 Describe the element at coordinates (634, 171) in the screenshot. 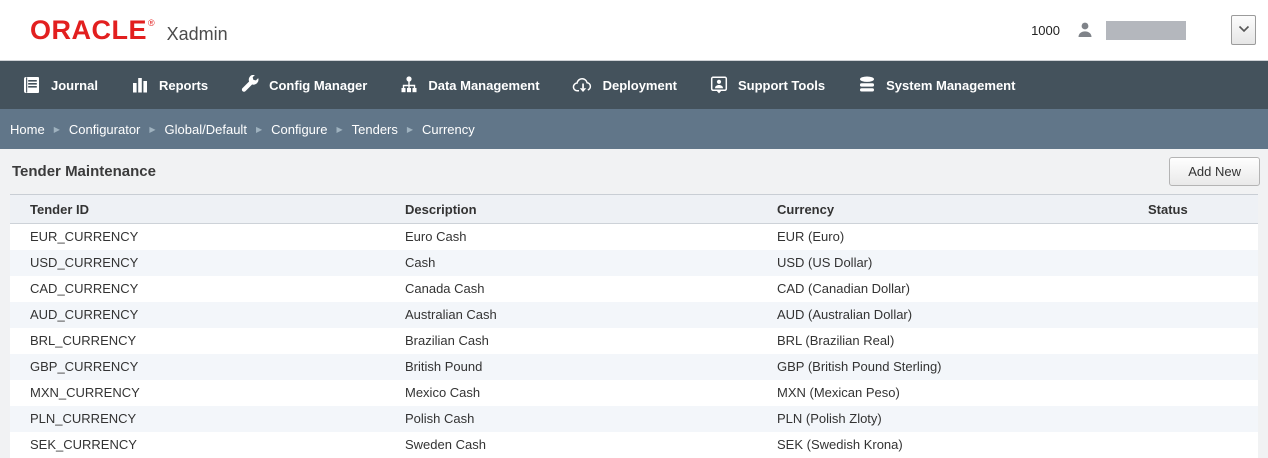

I see `title-bar: Tender Maintenance Add New` at that location.